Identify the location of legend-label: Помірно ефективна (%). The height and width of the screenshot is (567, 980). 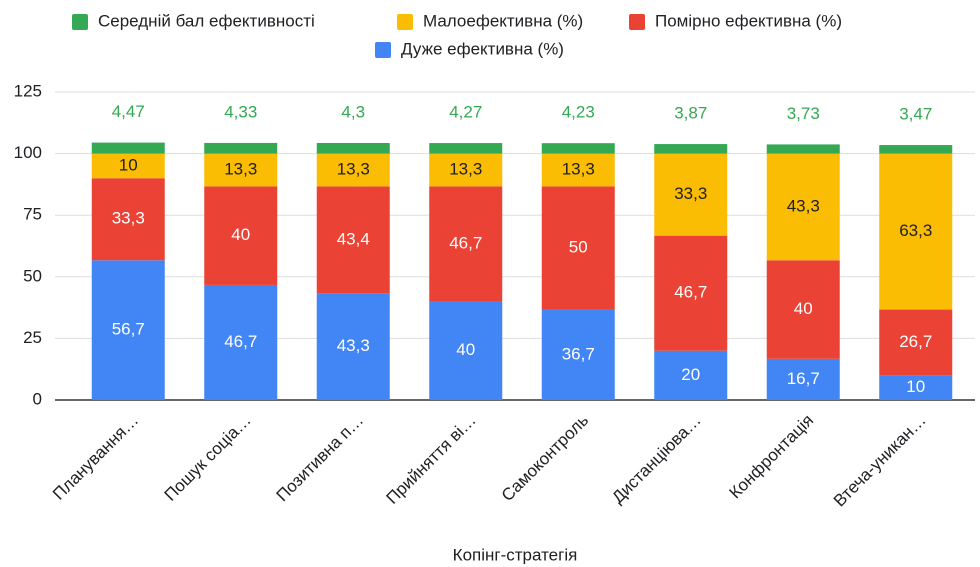
(748, 20).